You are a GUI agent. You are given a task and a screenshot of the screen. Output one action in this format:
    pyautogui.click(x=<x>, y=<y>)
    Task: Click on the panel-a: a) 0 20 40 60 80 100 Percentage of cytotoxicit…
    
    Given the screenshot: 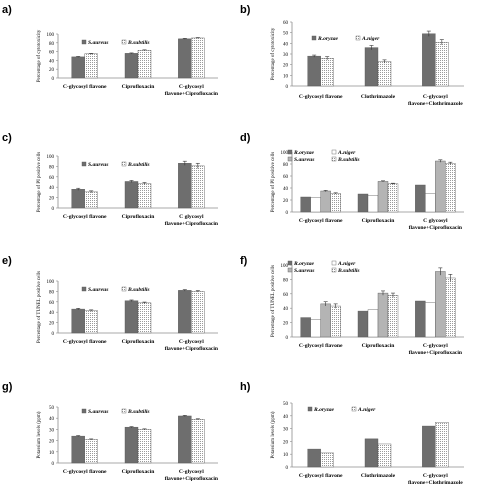 What is the action you would take?
    pyautogui.click(x=118, y=61)
    